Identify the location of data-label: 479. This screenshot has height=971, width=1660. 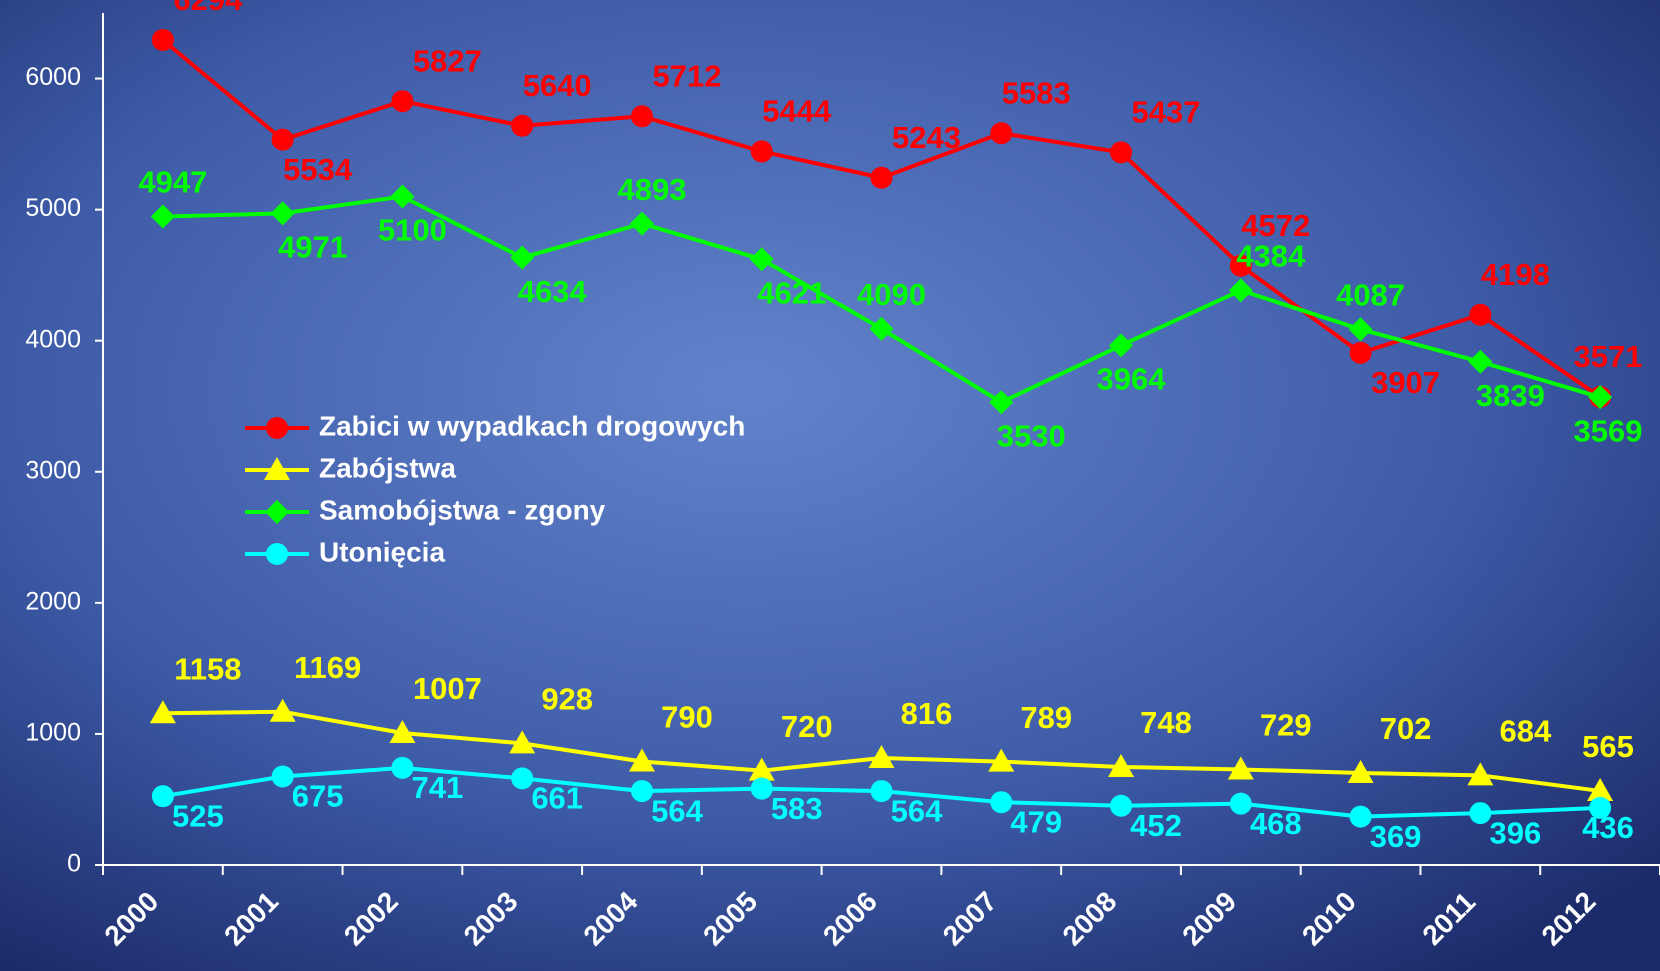
(1036, 821).